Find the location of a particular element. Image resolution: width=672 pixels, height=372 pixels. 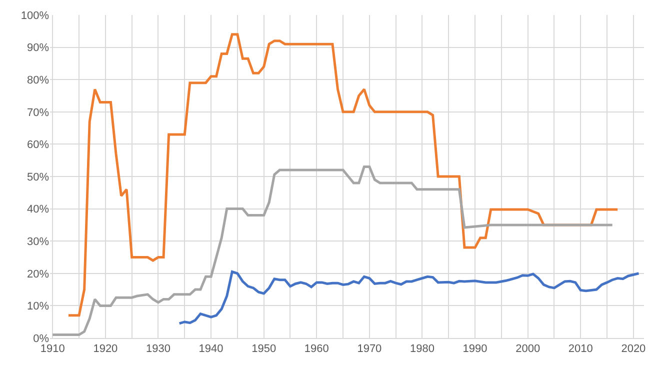

y-tick-label: 80% is located at coordinates (38, 80).